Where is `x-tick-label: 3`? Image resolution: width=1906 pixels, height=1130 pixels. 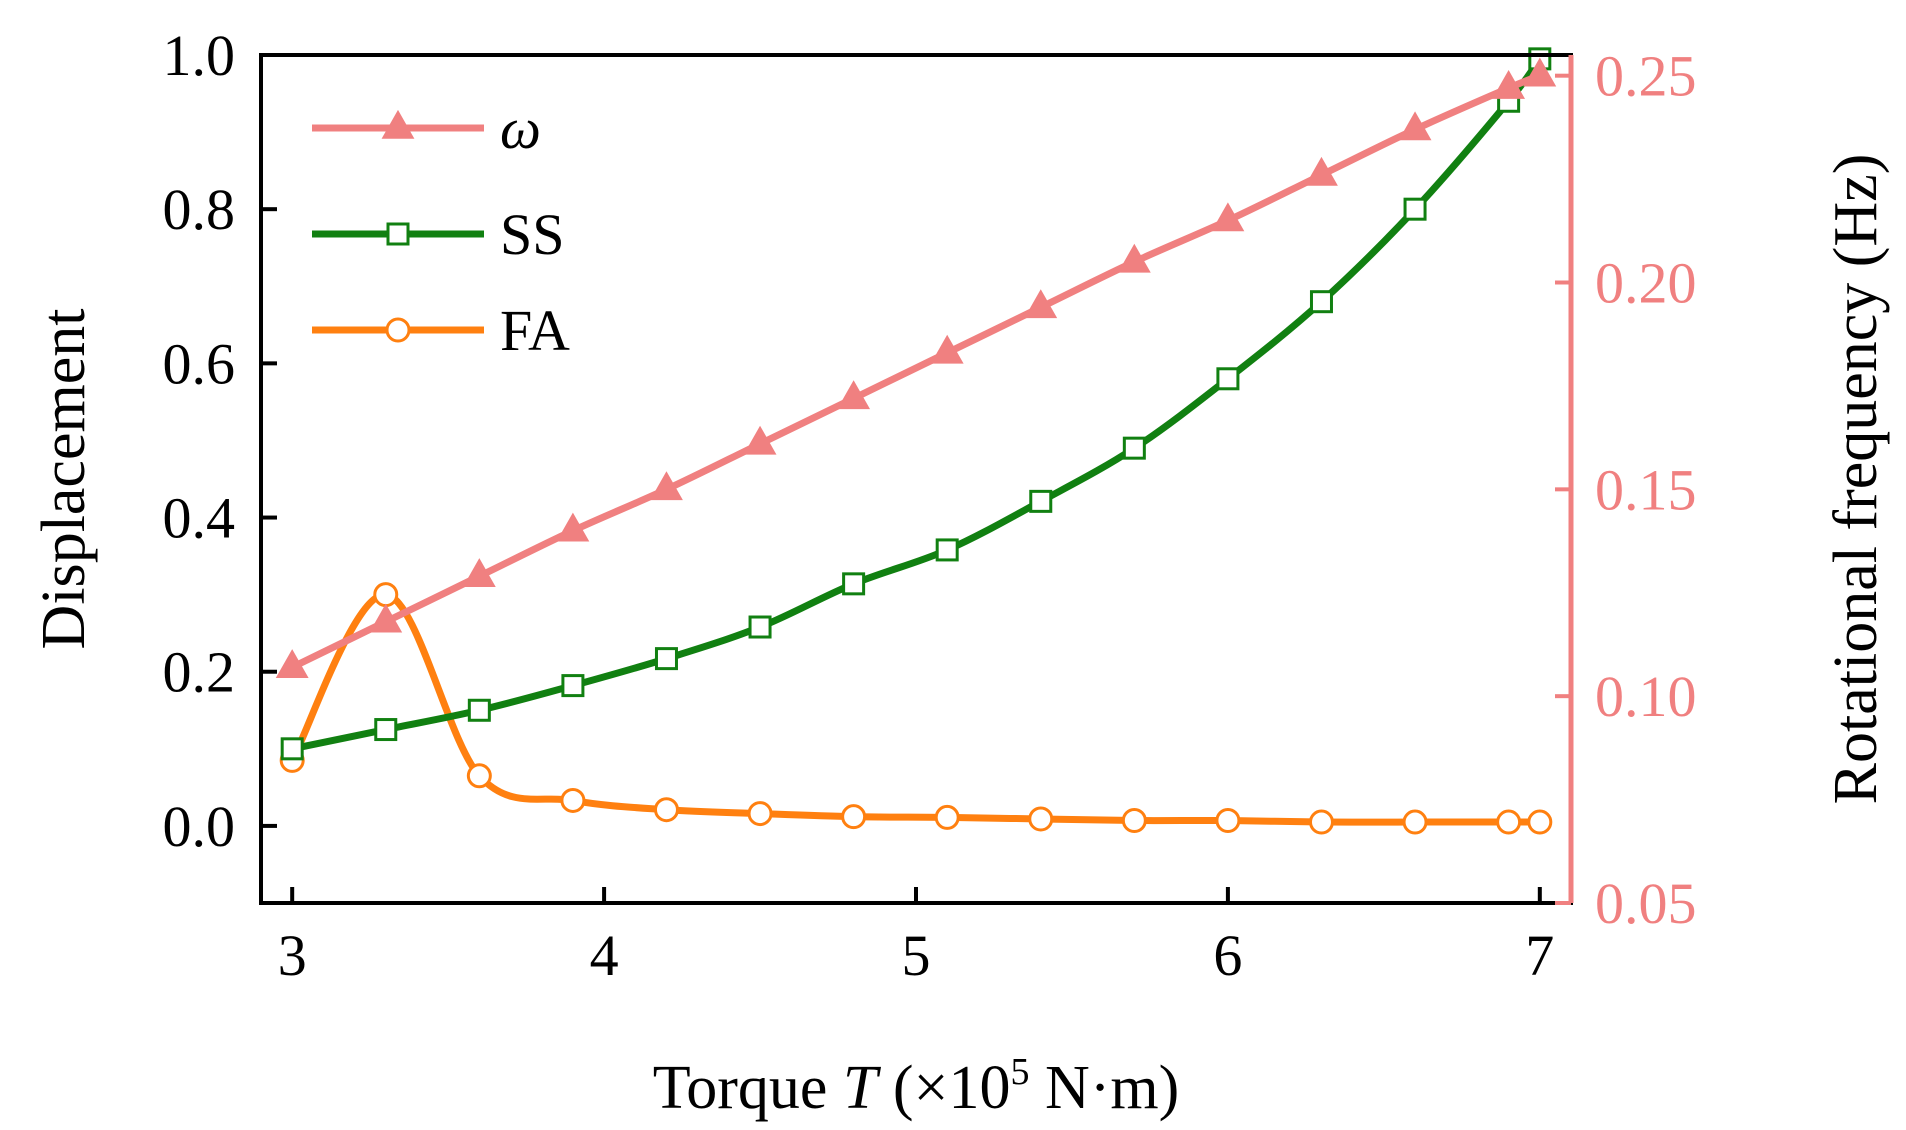
x-tick-label: 3 is located at coordinates (292, 955).